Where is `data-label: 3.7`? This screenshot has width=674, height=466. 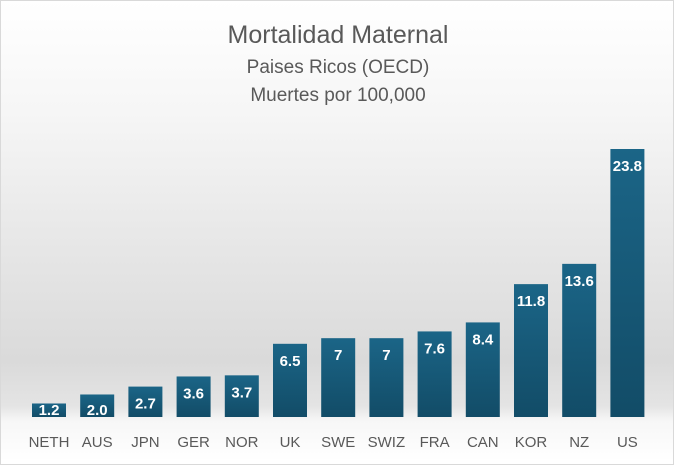
data-label: 3.7 is located at coordinates (241, 392).